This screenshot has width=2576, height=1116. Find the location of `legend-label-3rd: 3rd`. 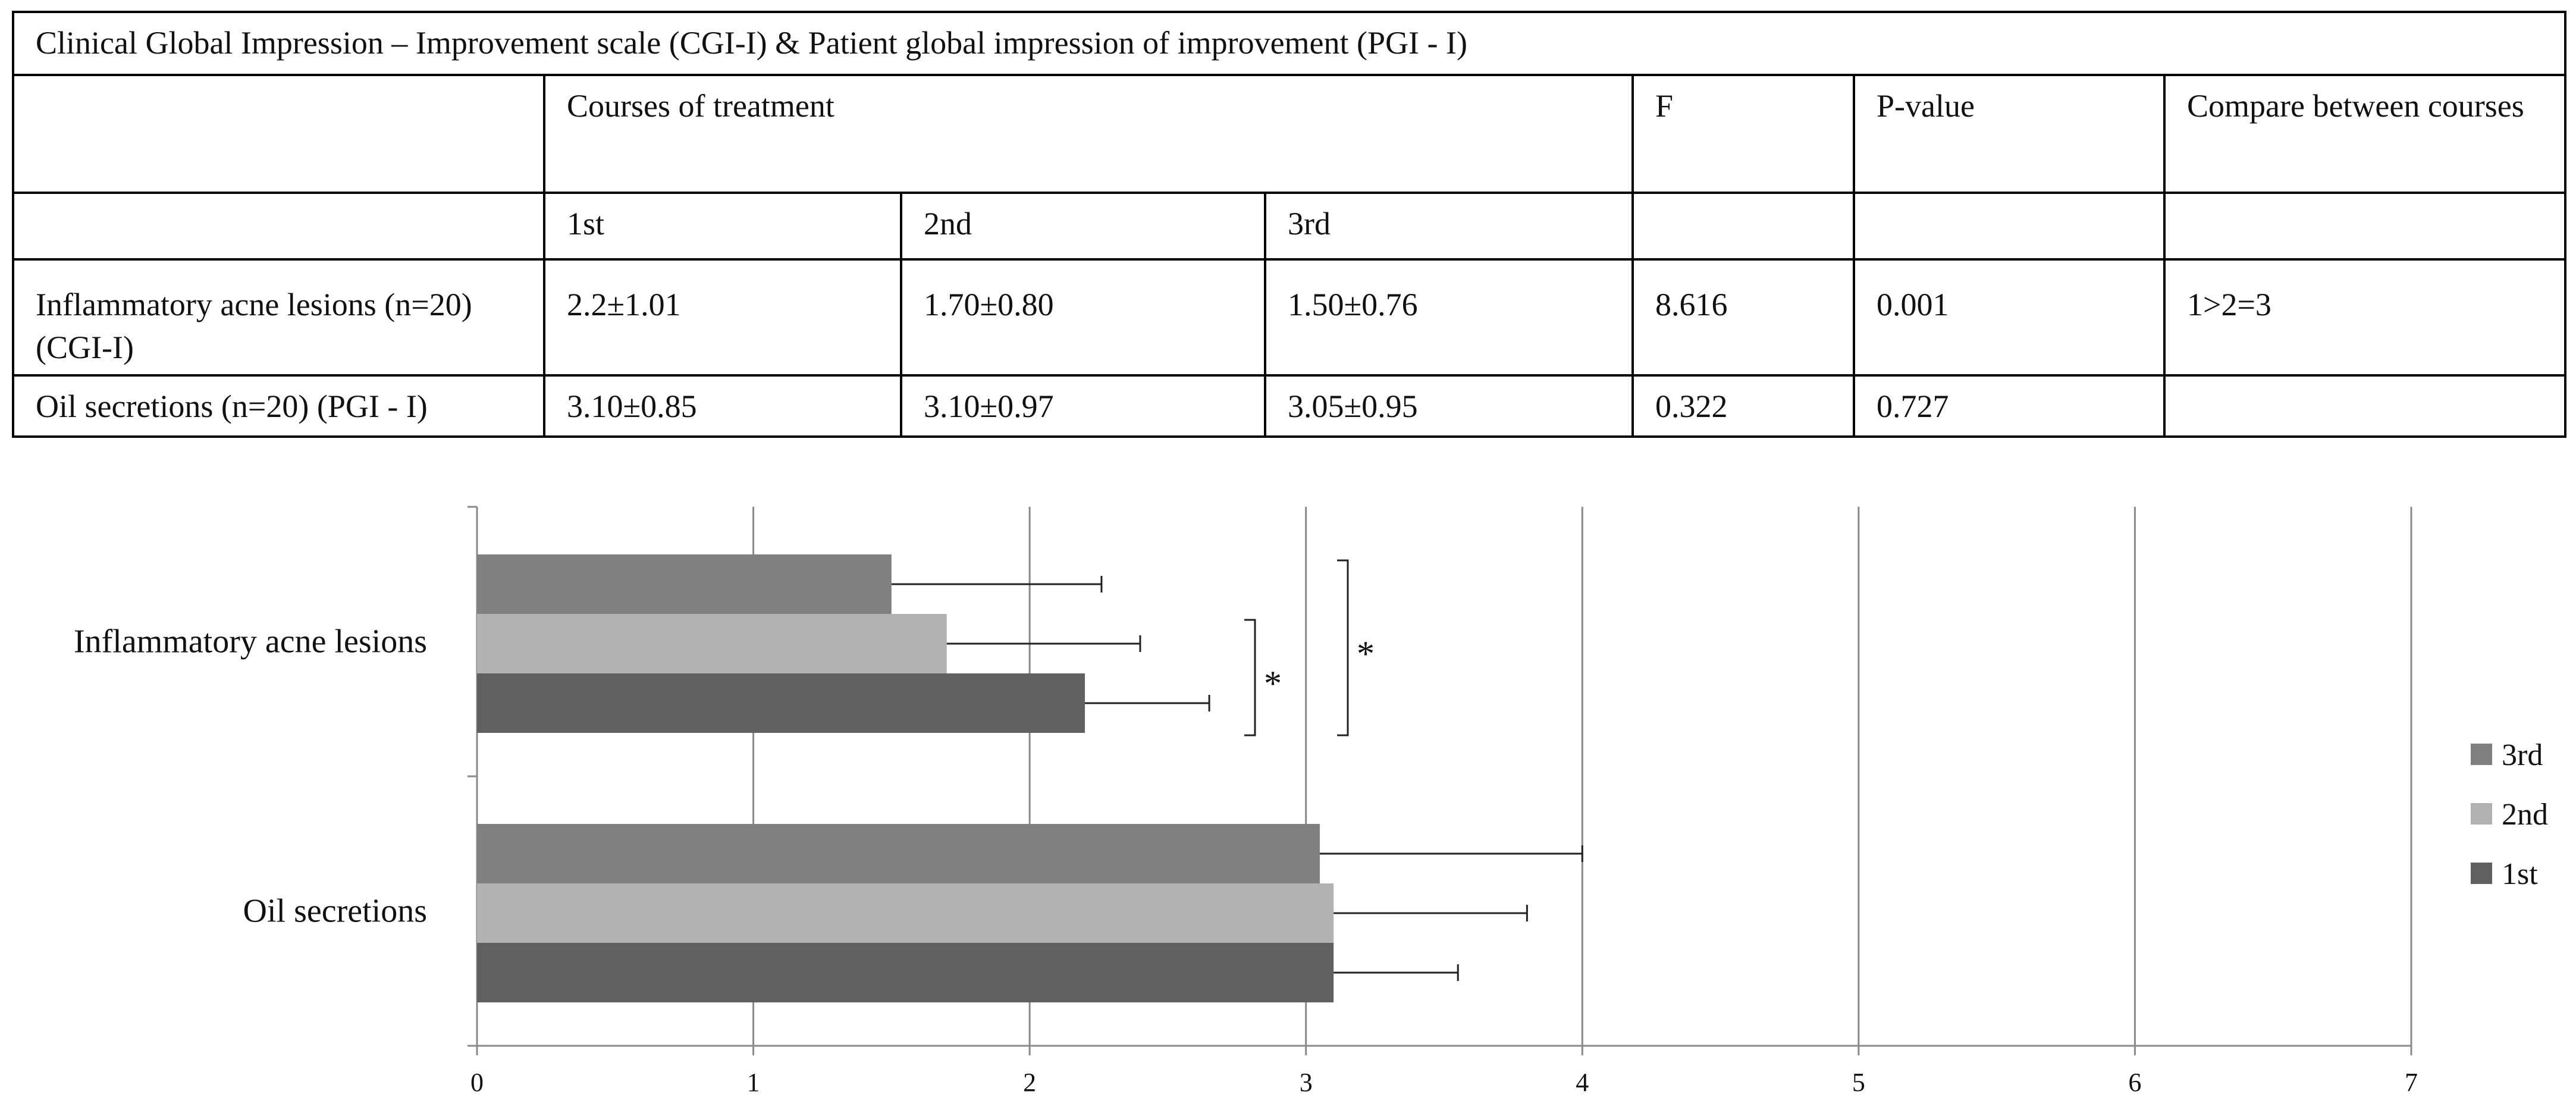

legend-label-3rd: 3rd is located at coordinates (2522, 755).